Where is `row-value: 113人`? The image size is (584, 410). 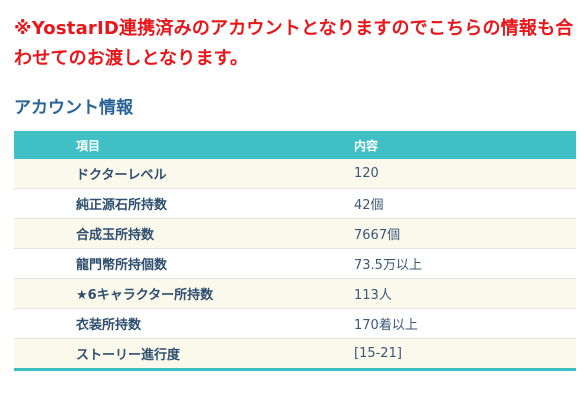 row-value: 113人 is located at coordinates (435, 293).